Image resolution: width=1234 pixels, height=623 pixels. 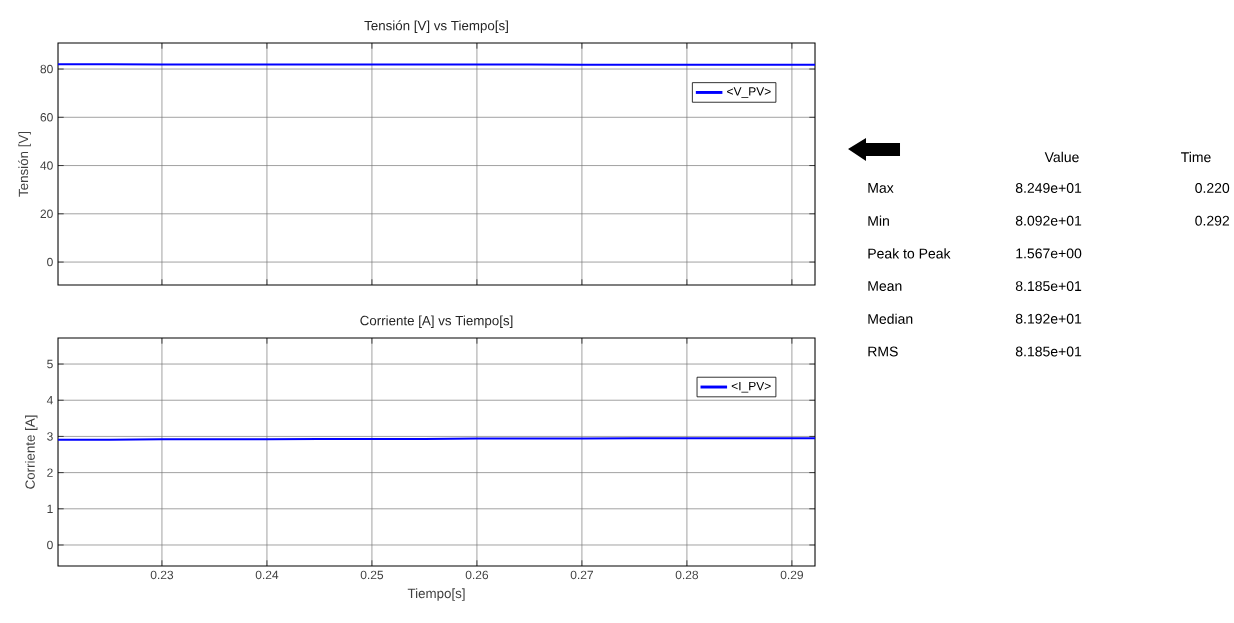 What do you see at coordinates (46, 117) in the screenshot?
I see `y-tick-label: 60` at bounding box center [46, 117].